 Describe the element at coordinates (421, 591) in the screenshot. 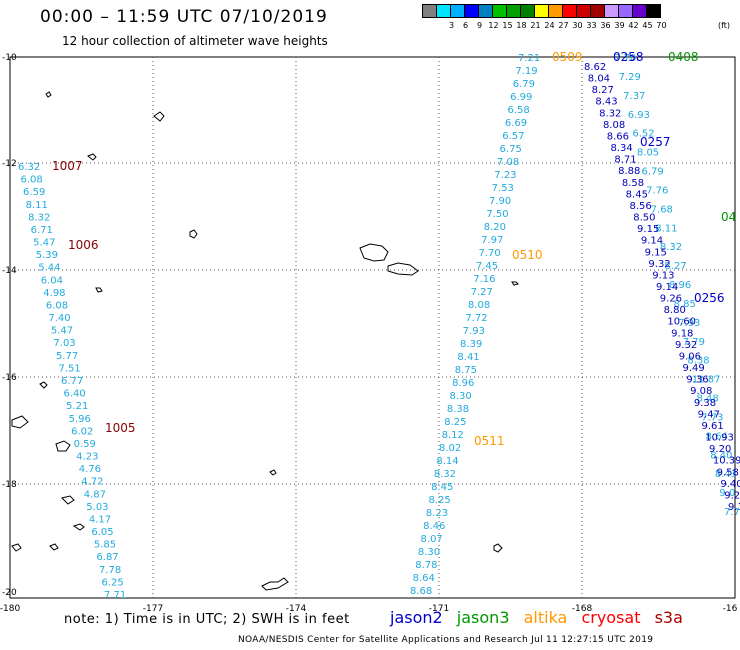

I see `swh-value-altika: 8.68` at that location.